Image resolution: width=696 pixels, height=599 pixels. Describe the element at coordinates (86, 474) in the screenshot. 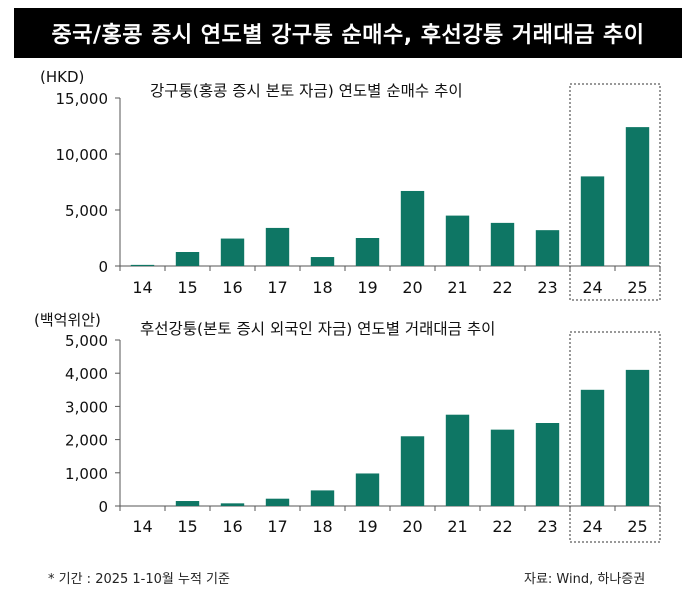

I see `chart2-ytick-label: 1,000` at that location.